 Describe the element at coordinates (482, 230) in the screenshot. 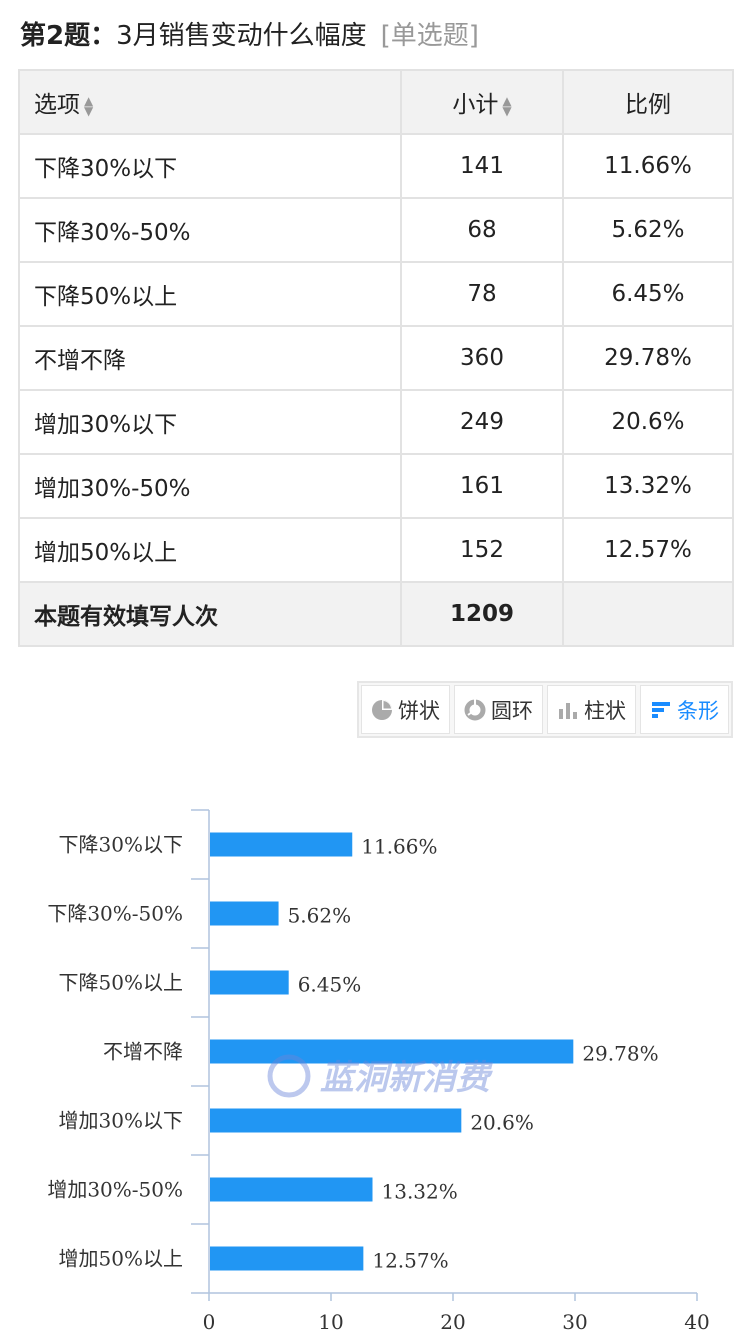

I see `row-count: 68` at that location.